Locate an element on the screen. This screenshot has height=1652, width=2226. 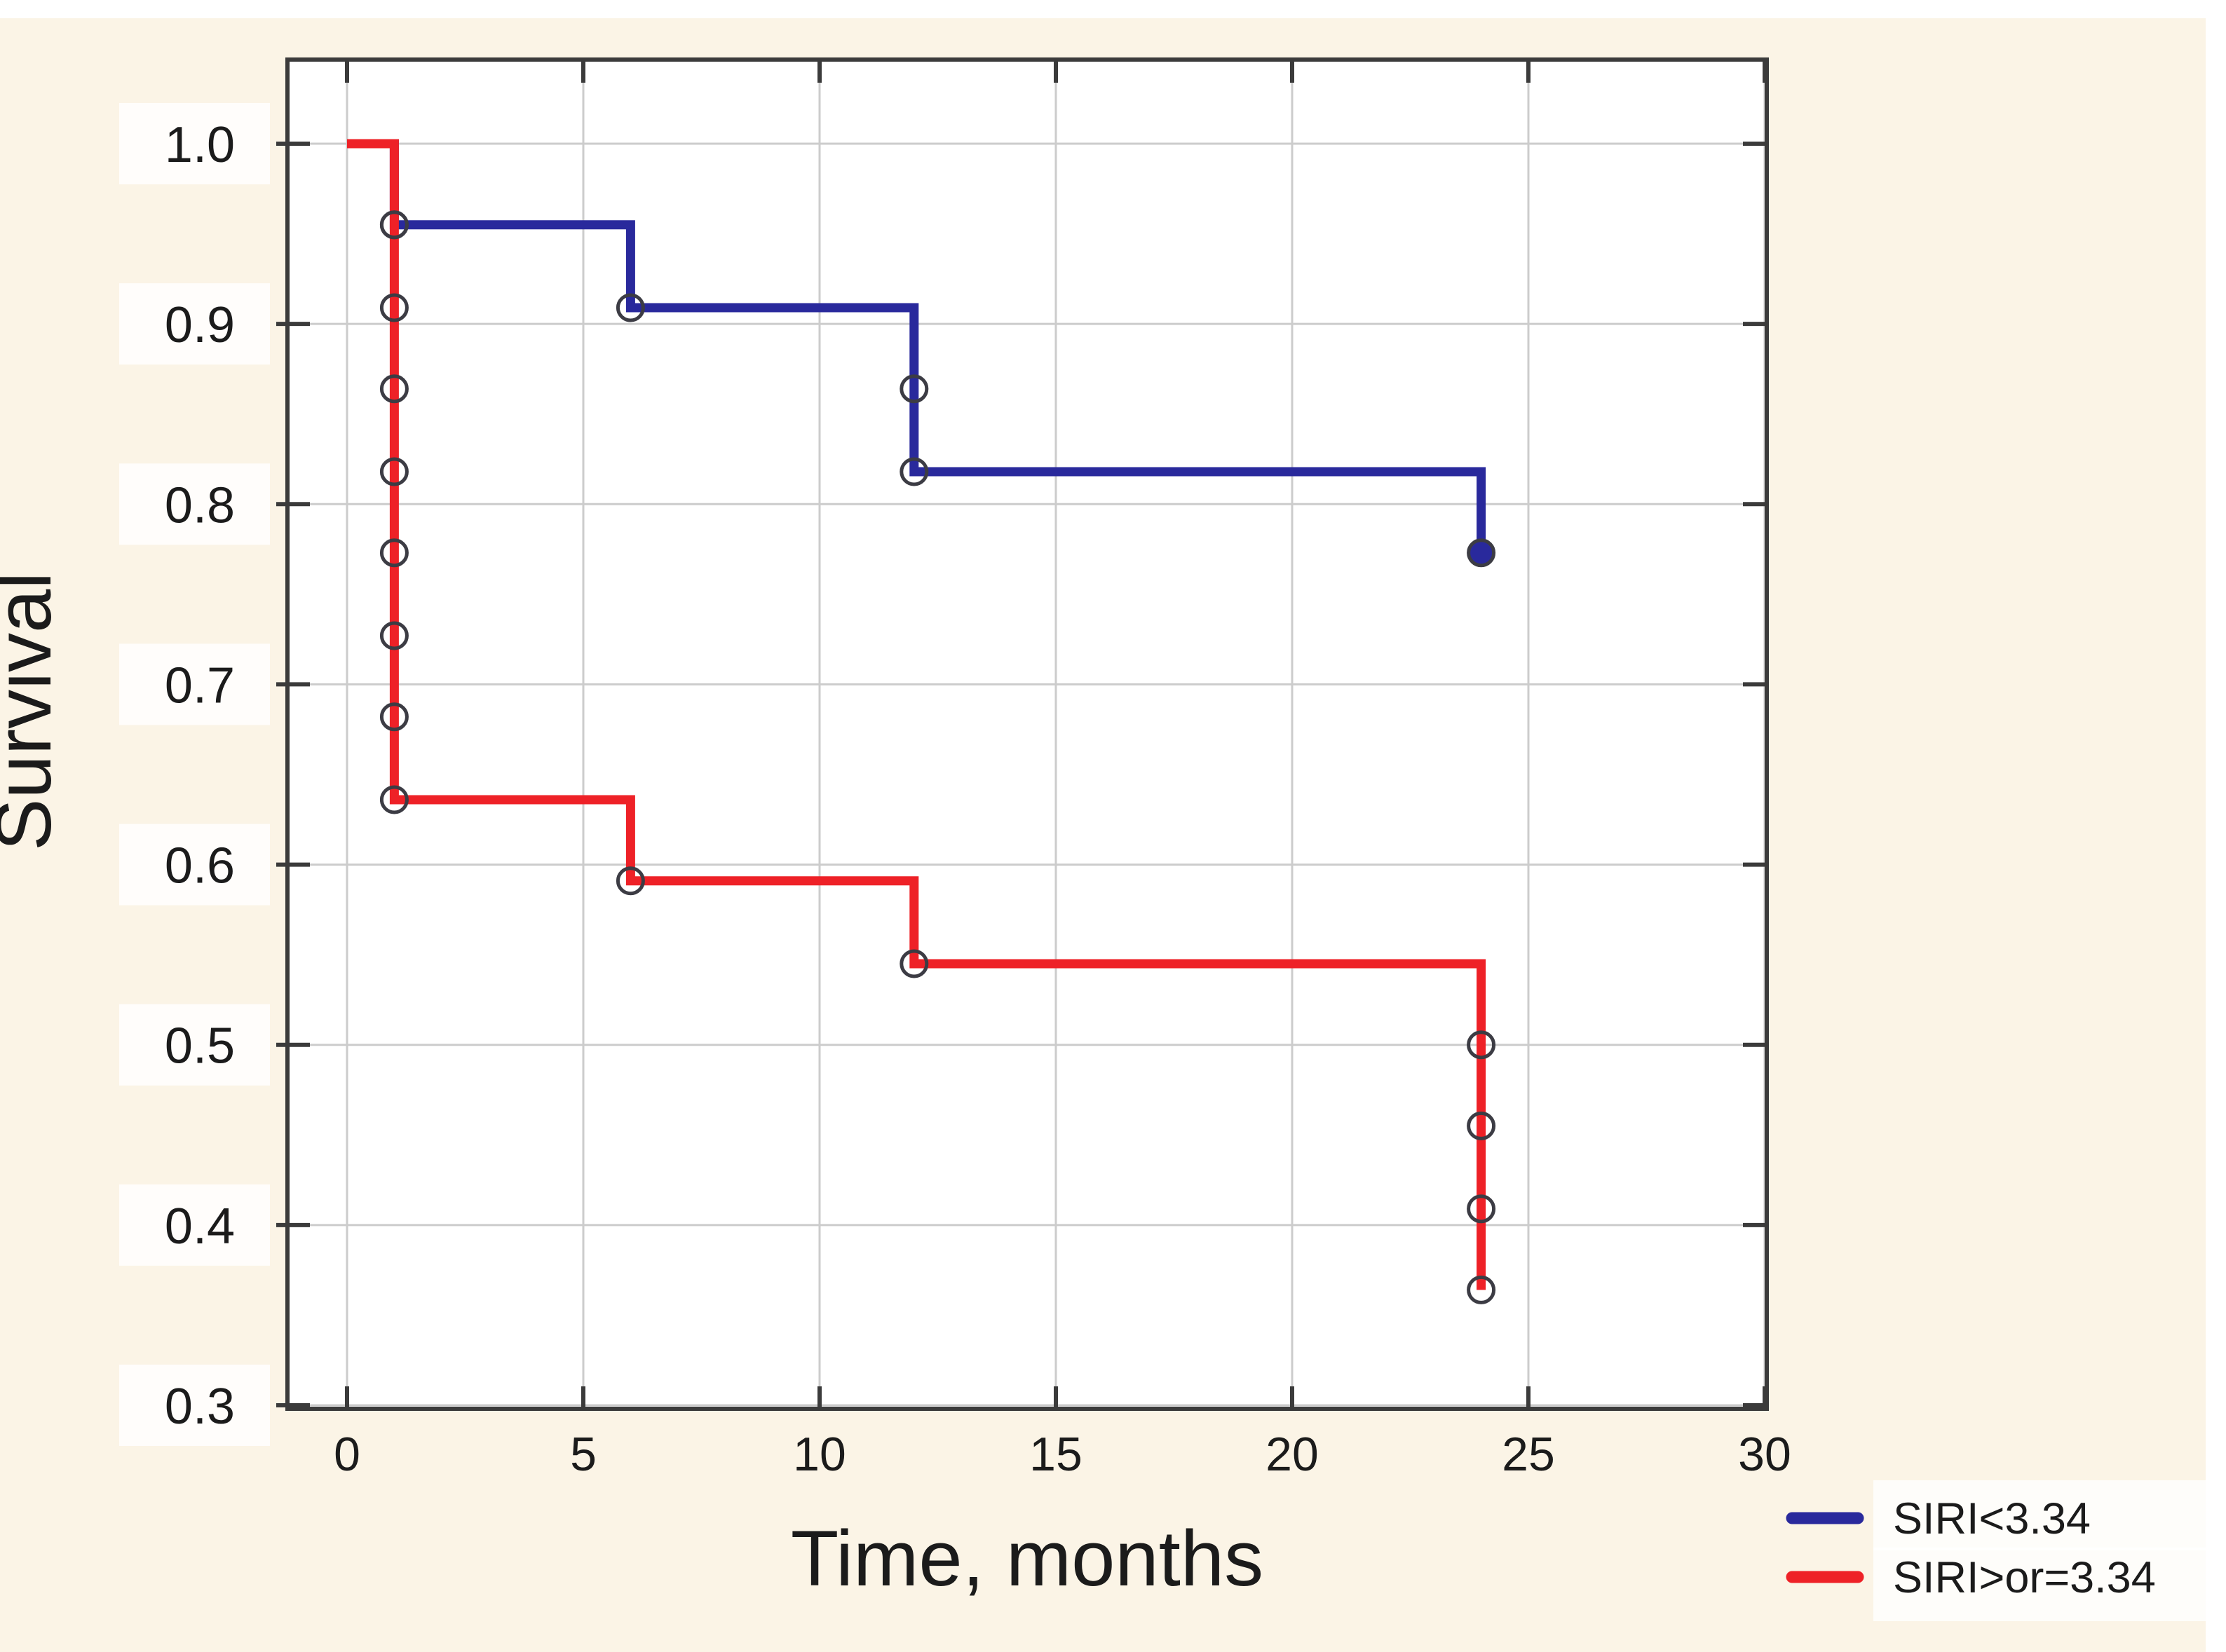
y-tick-label: 0.4 is located at coordinates (200, 1227).